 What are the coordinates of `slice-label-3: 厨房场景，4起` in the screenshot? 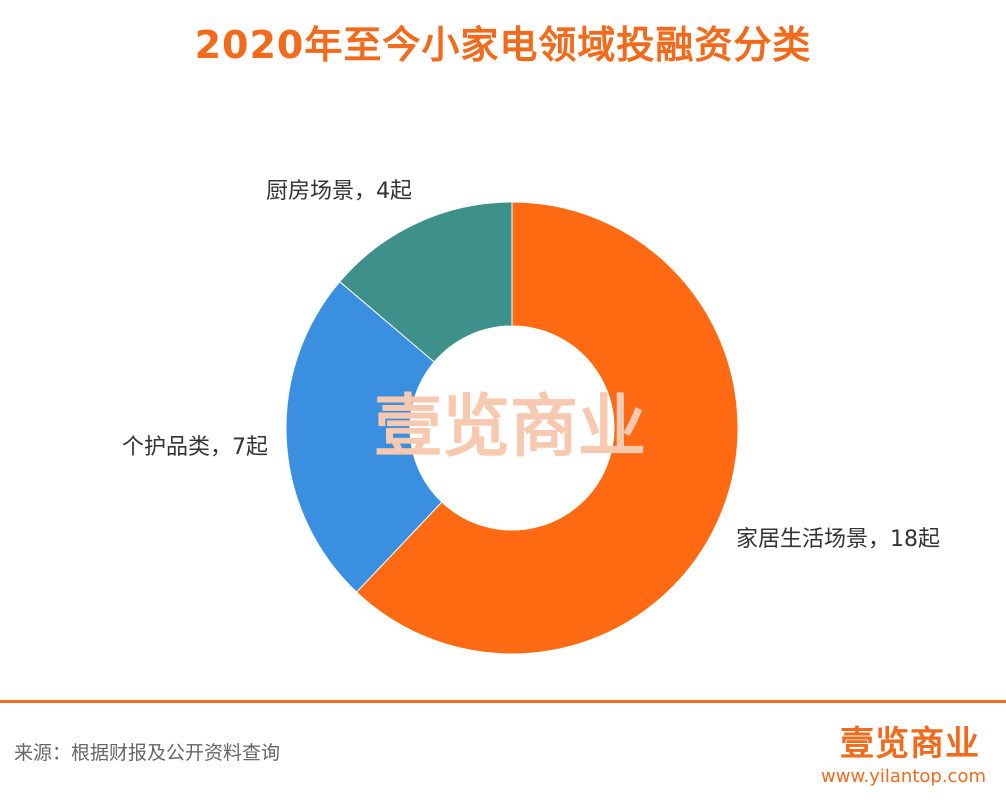 It's located at (339, 191).